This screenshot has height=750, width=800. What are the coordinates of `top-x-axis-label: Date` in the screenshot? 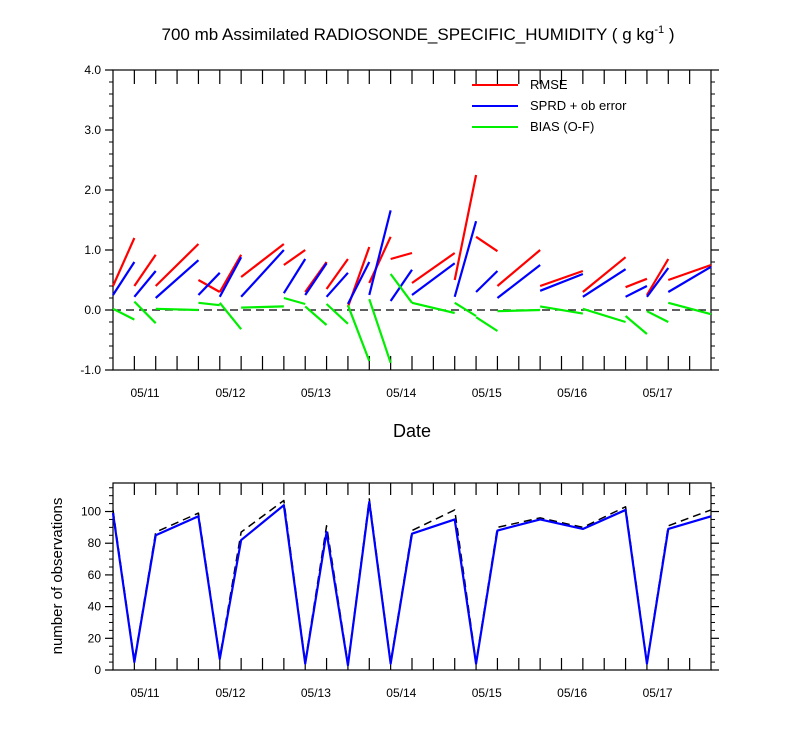 It's located at (412, 431).